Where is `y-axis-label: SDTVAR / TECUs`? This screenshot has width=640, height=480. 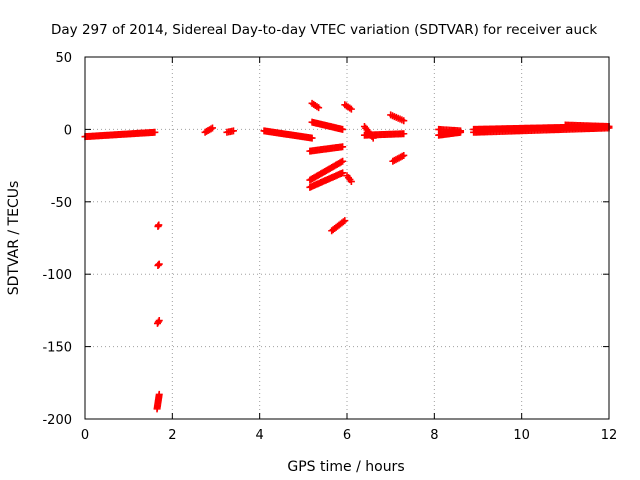
y-axis-label: SDTVAR / TECUs is located at coordinates (14, 238).